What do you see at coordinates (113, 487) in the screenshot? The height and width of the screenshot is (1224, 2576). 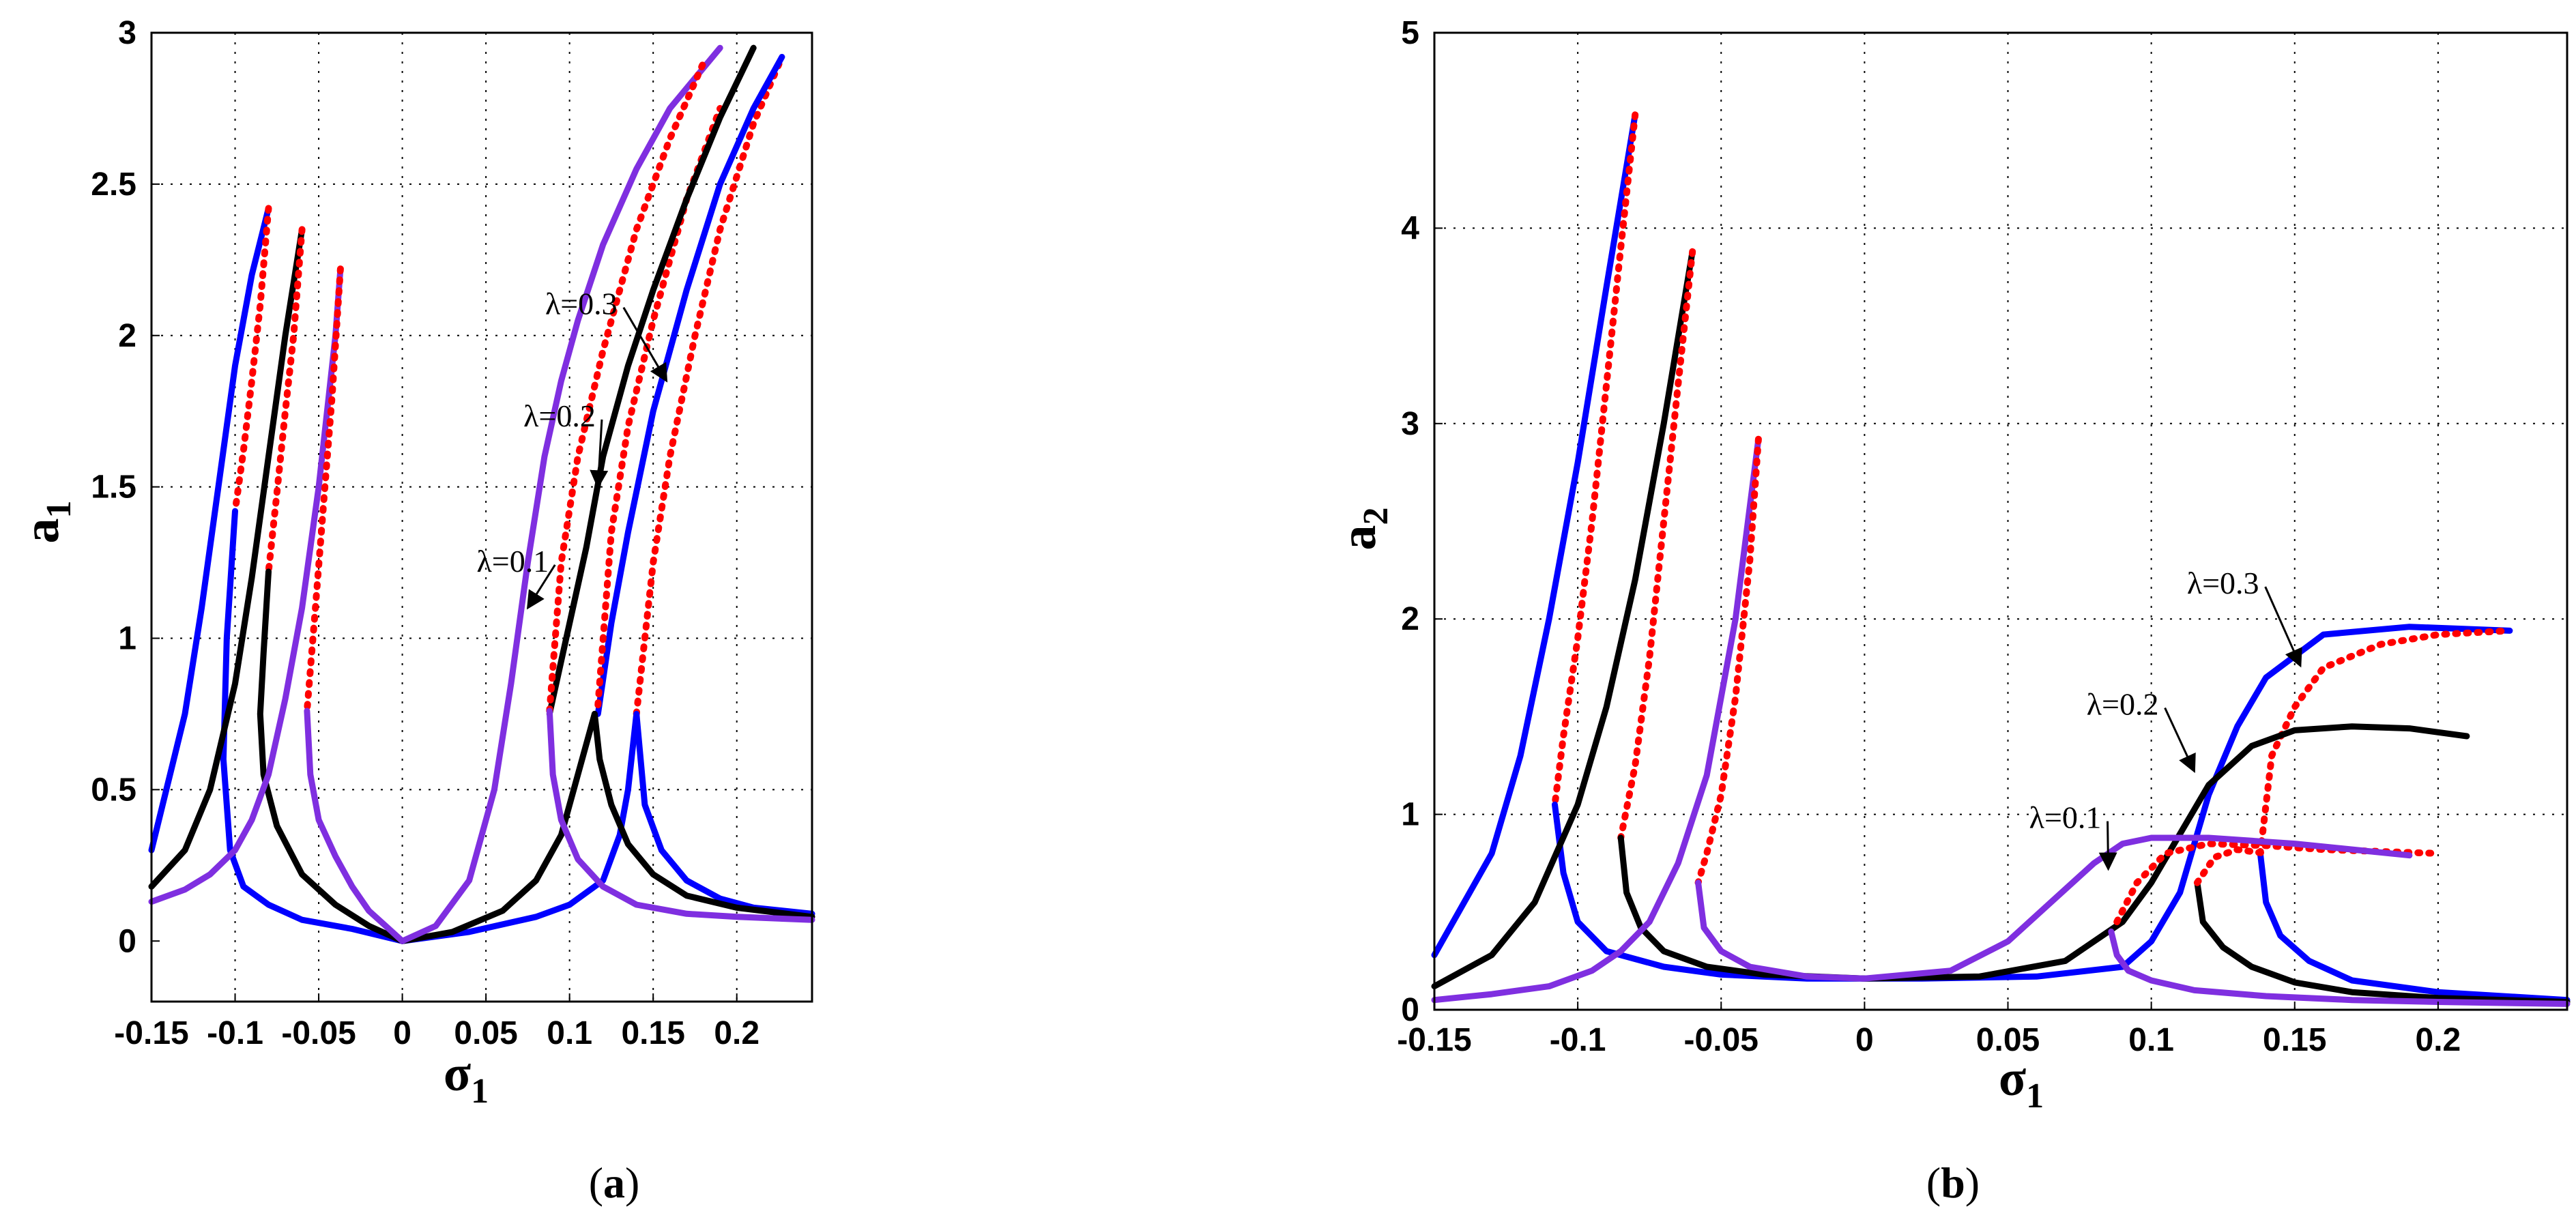 I see `y-tick-label: 1.5` at bounding box center [113, 487].